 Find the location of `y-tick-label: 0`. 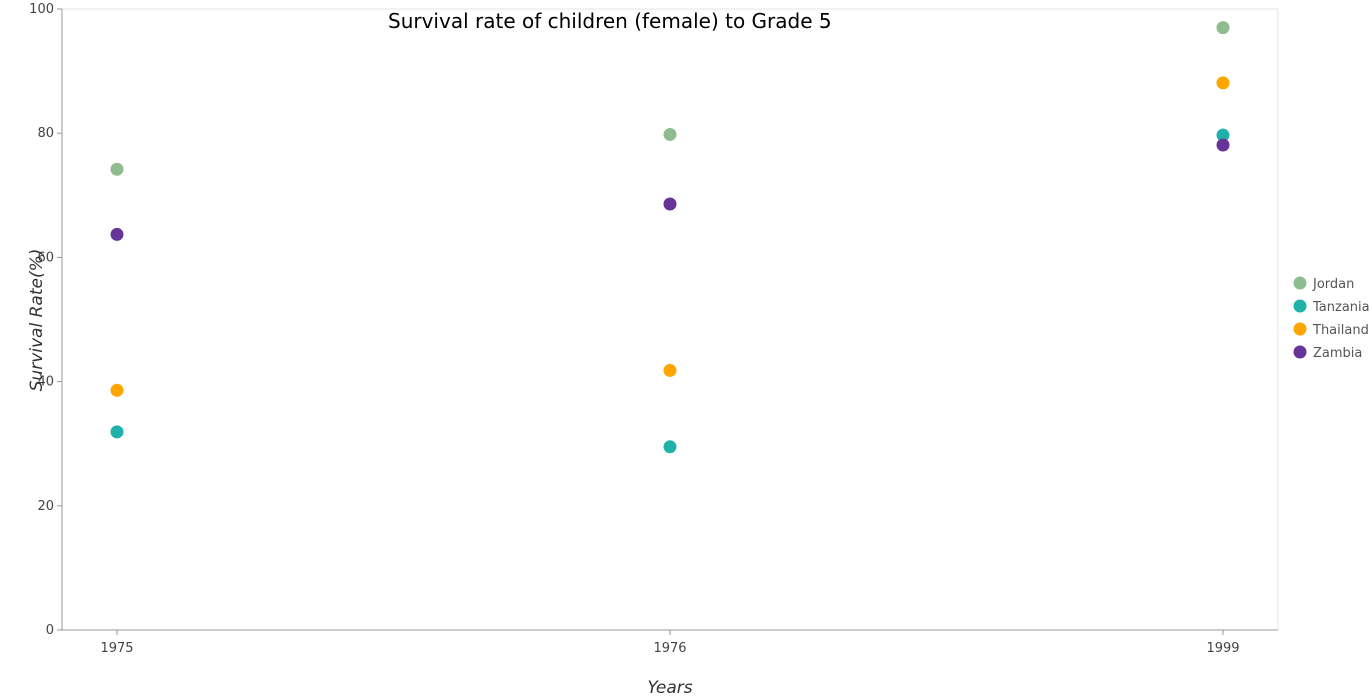

y-tick-label: 0 is located at coordinates (50, 630).